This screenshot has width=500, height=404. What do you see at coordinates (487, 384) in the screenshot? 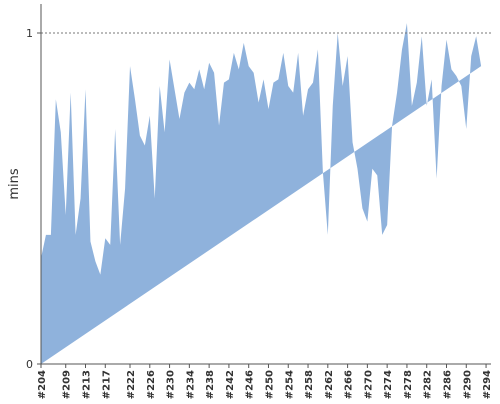
I see `x-tick-label: #294` at bounding box center [487, 384].